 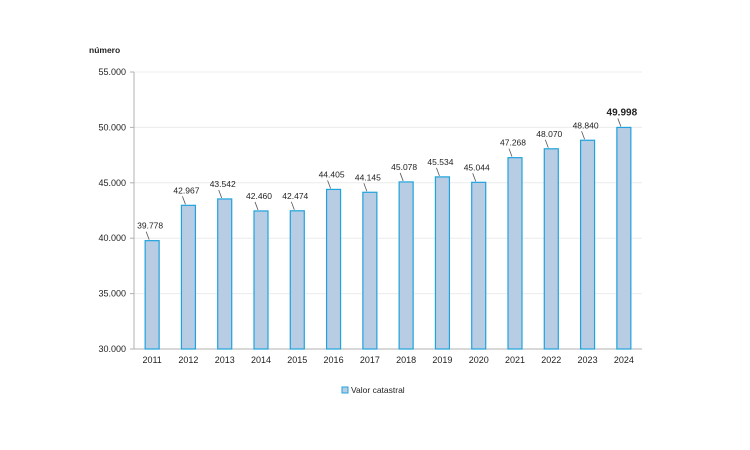 What do you see at coordinates (368, 177) in the screenshot?
I see `data-label: 44.145` at bounding box center [368, 177].